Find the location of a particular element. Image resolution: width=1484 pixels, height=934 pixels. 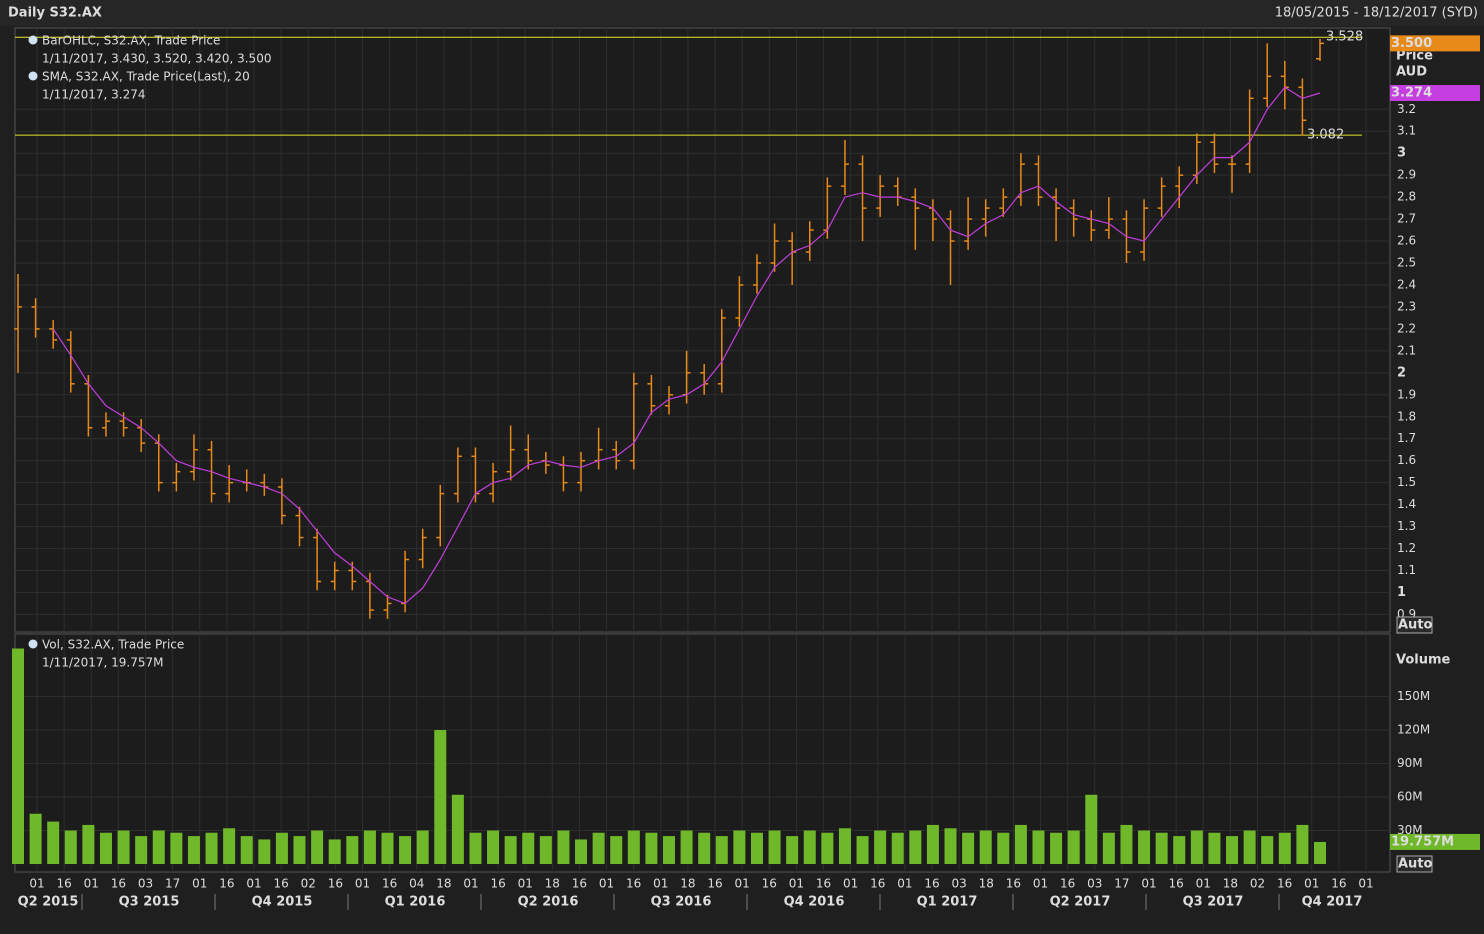

y-tick-label: 2.4 is located at coordinates (1406, 284).